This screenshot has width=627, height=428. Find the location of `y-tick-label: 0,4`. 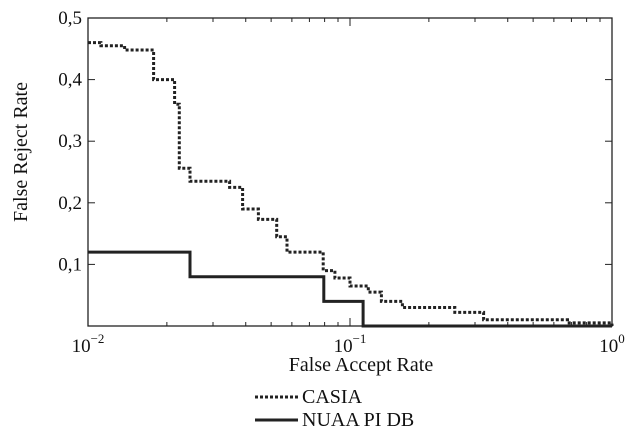

y-tick-label: 0,4 is located at coordinates (70, 80).